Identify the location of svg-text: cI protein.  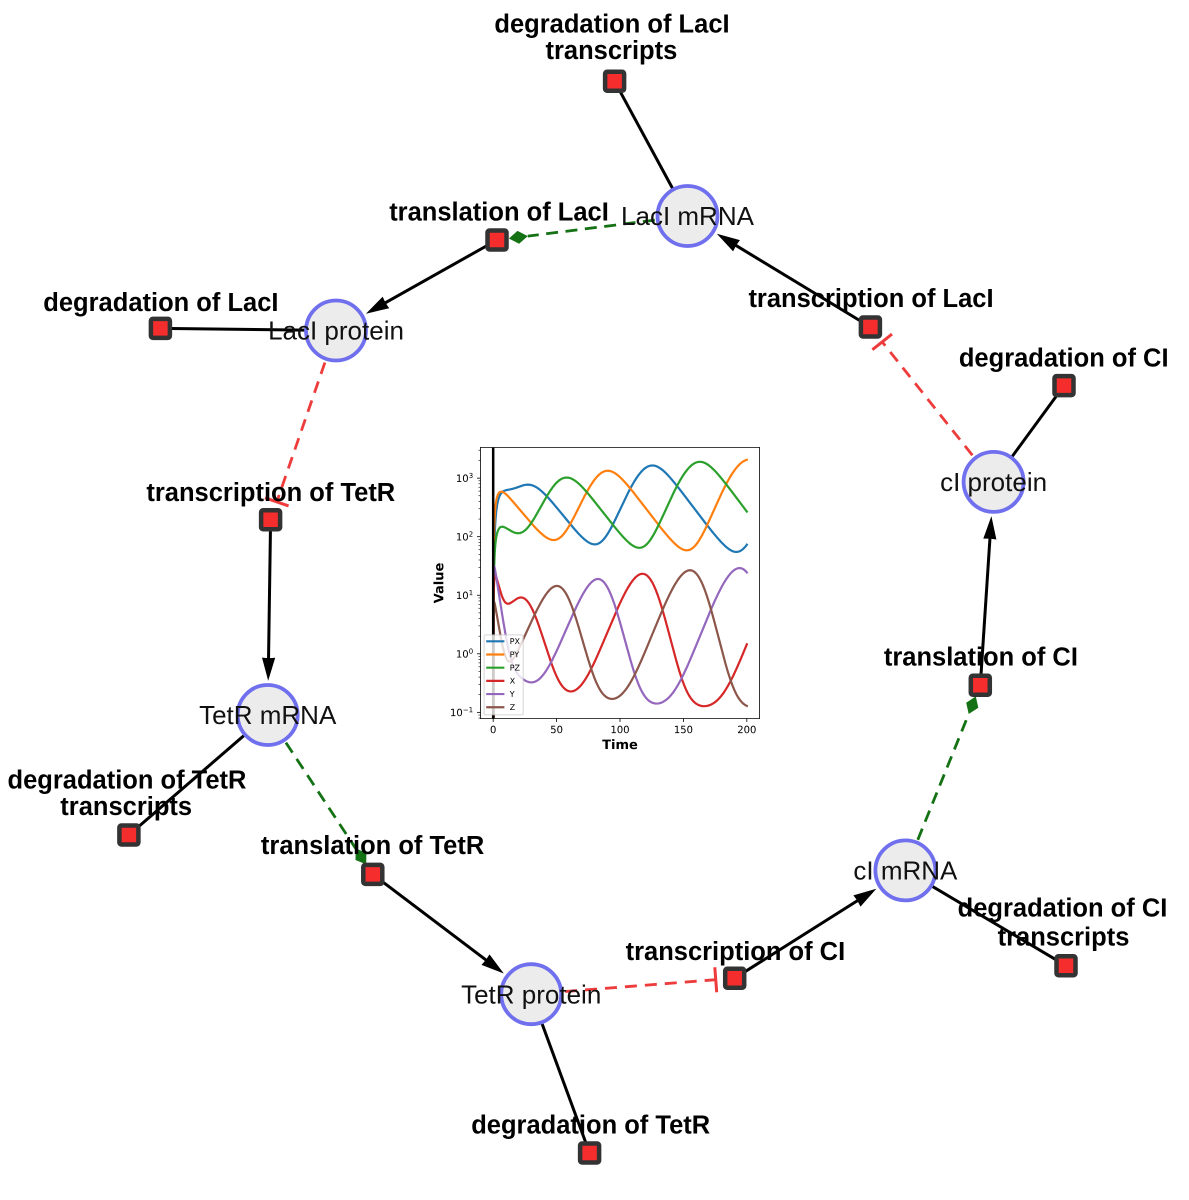
(993, 482).